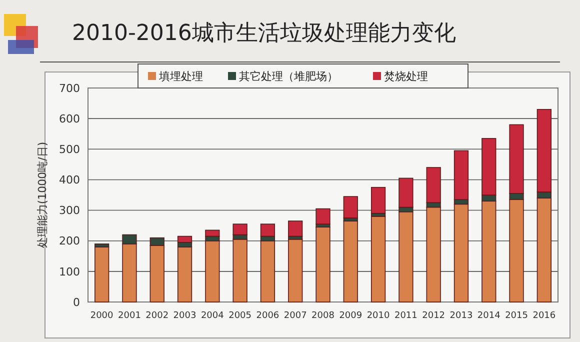 The height and width of the screenshot is (342, 580). What do you see at coordinates (69, 180) in the screenshot?
I see `y-tick-label: 400` at bounding box center [69, 180].